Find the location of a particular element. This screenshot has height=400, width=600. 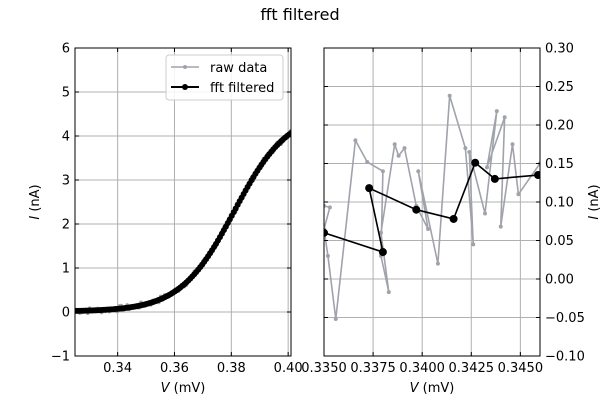

legend-raw-marker is located at coordinates (185, 67).